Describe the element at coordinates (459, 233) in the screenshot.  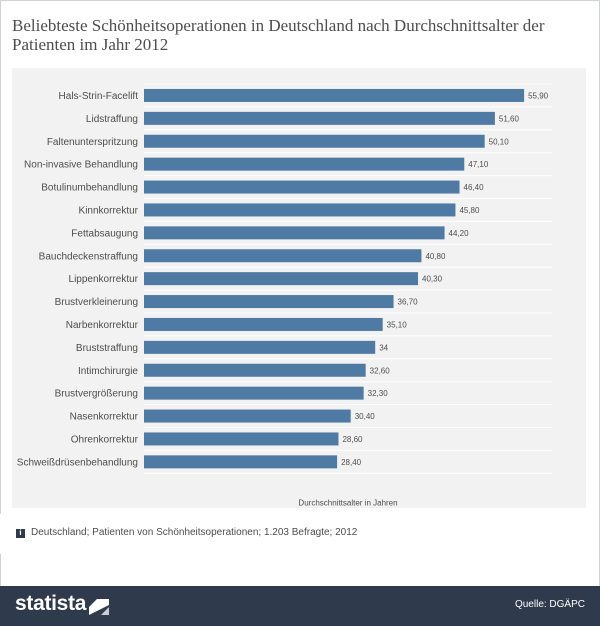
I see `value-label: 44,20` at that location.